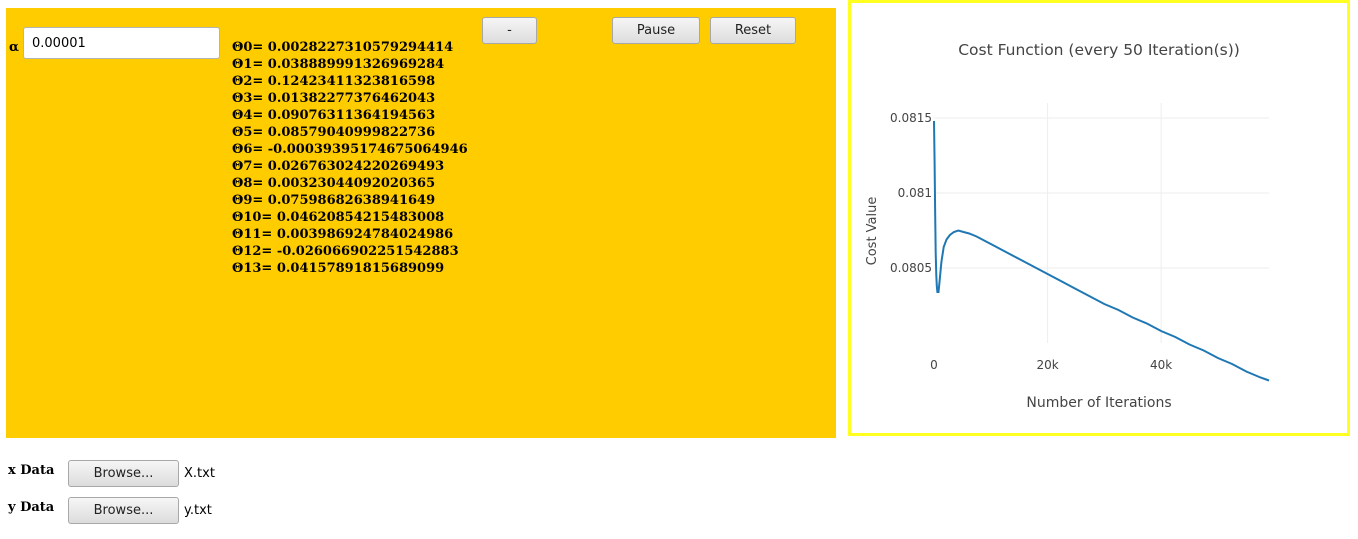  What do you see at coordinates (911, 268) in the screenshot?
I see `y-tick-label: 0.0805` at bounding box center [911, 268].